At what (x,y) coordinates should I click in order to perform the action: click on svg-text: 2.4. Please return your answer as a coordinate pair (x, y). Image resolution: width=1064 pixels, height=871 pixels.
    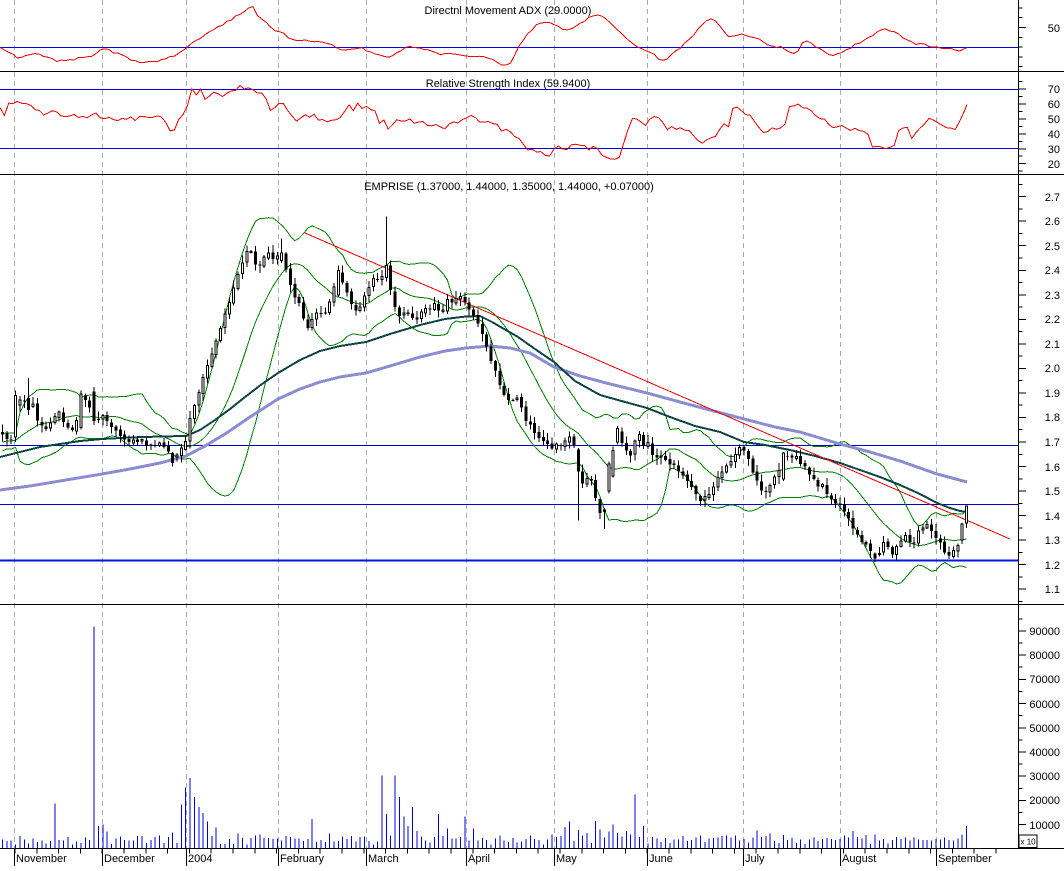
    Looking at the image, I should click on (1052, 271).